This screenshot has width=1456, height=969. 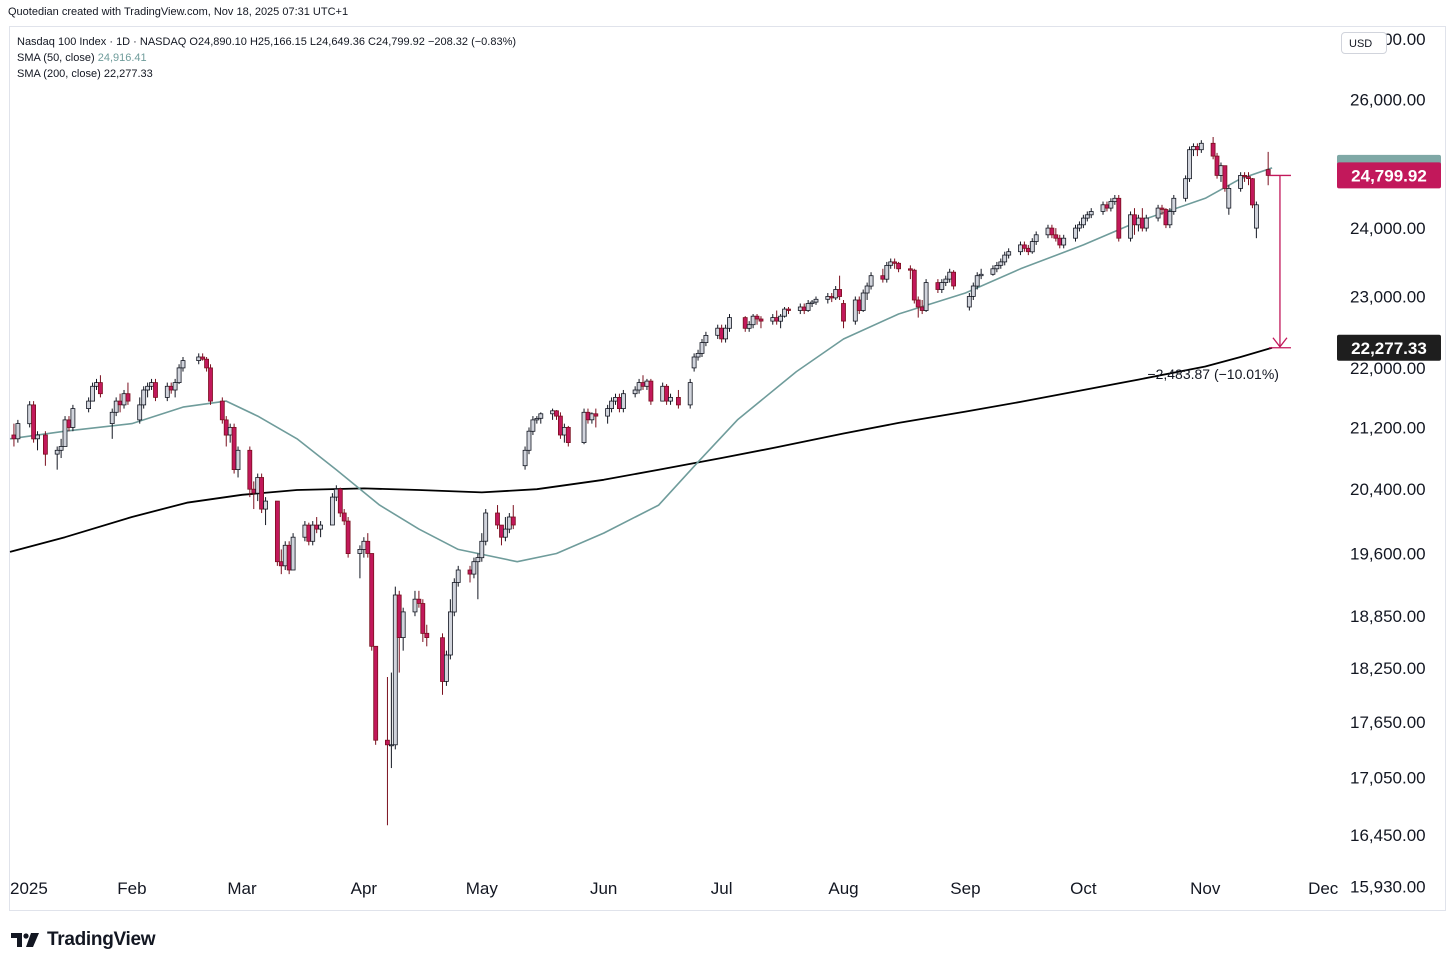 What do you see at coordinates (83, 940) in the screenshot?
I see `tradingview-logo: TradingView` at bounding box center [83, 940].